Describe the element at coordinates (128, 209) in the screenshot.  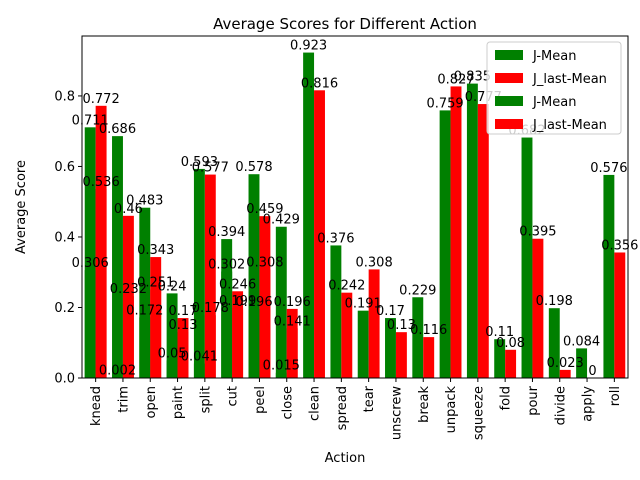
I see `data-label-trim-series-1: 0.46` at that location.